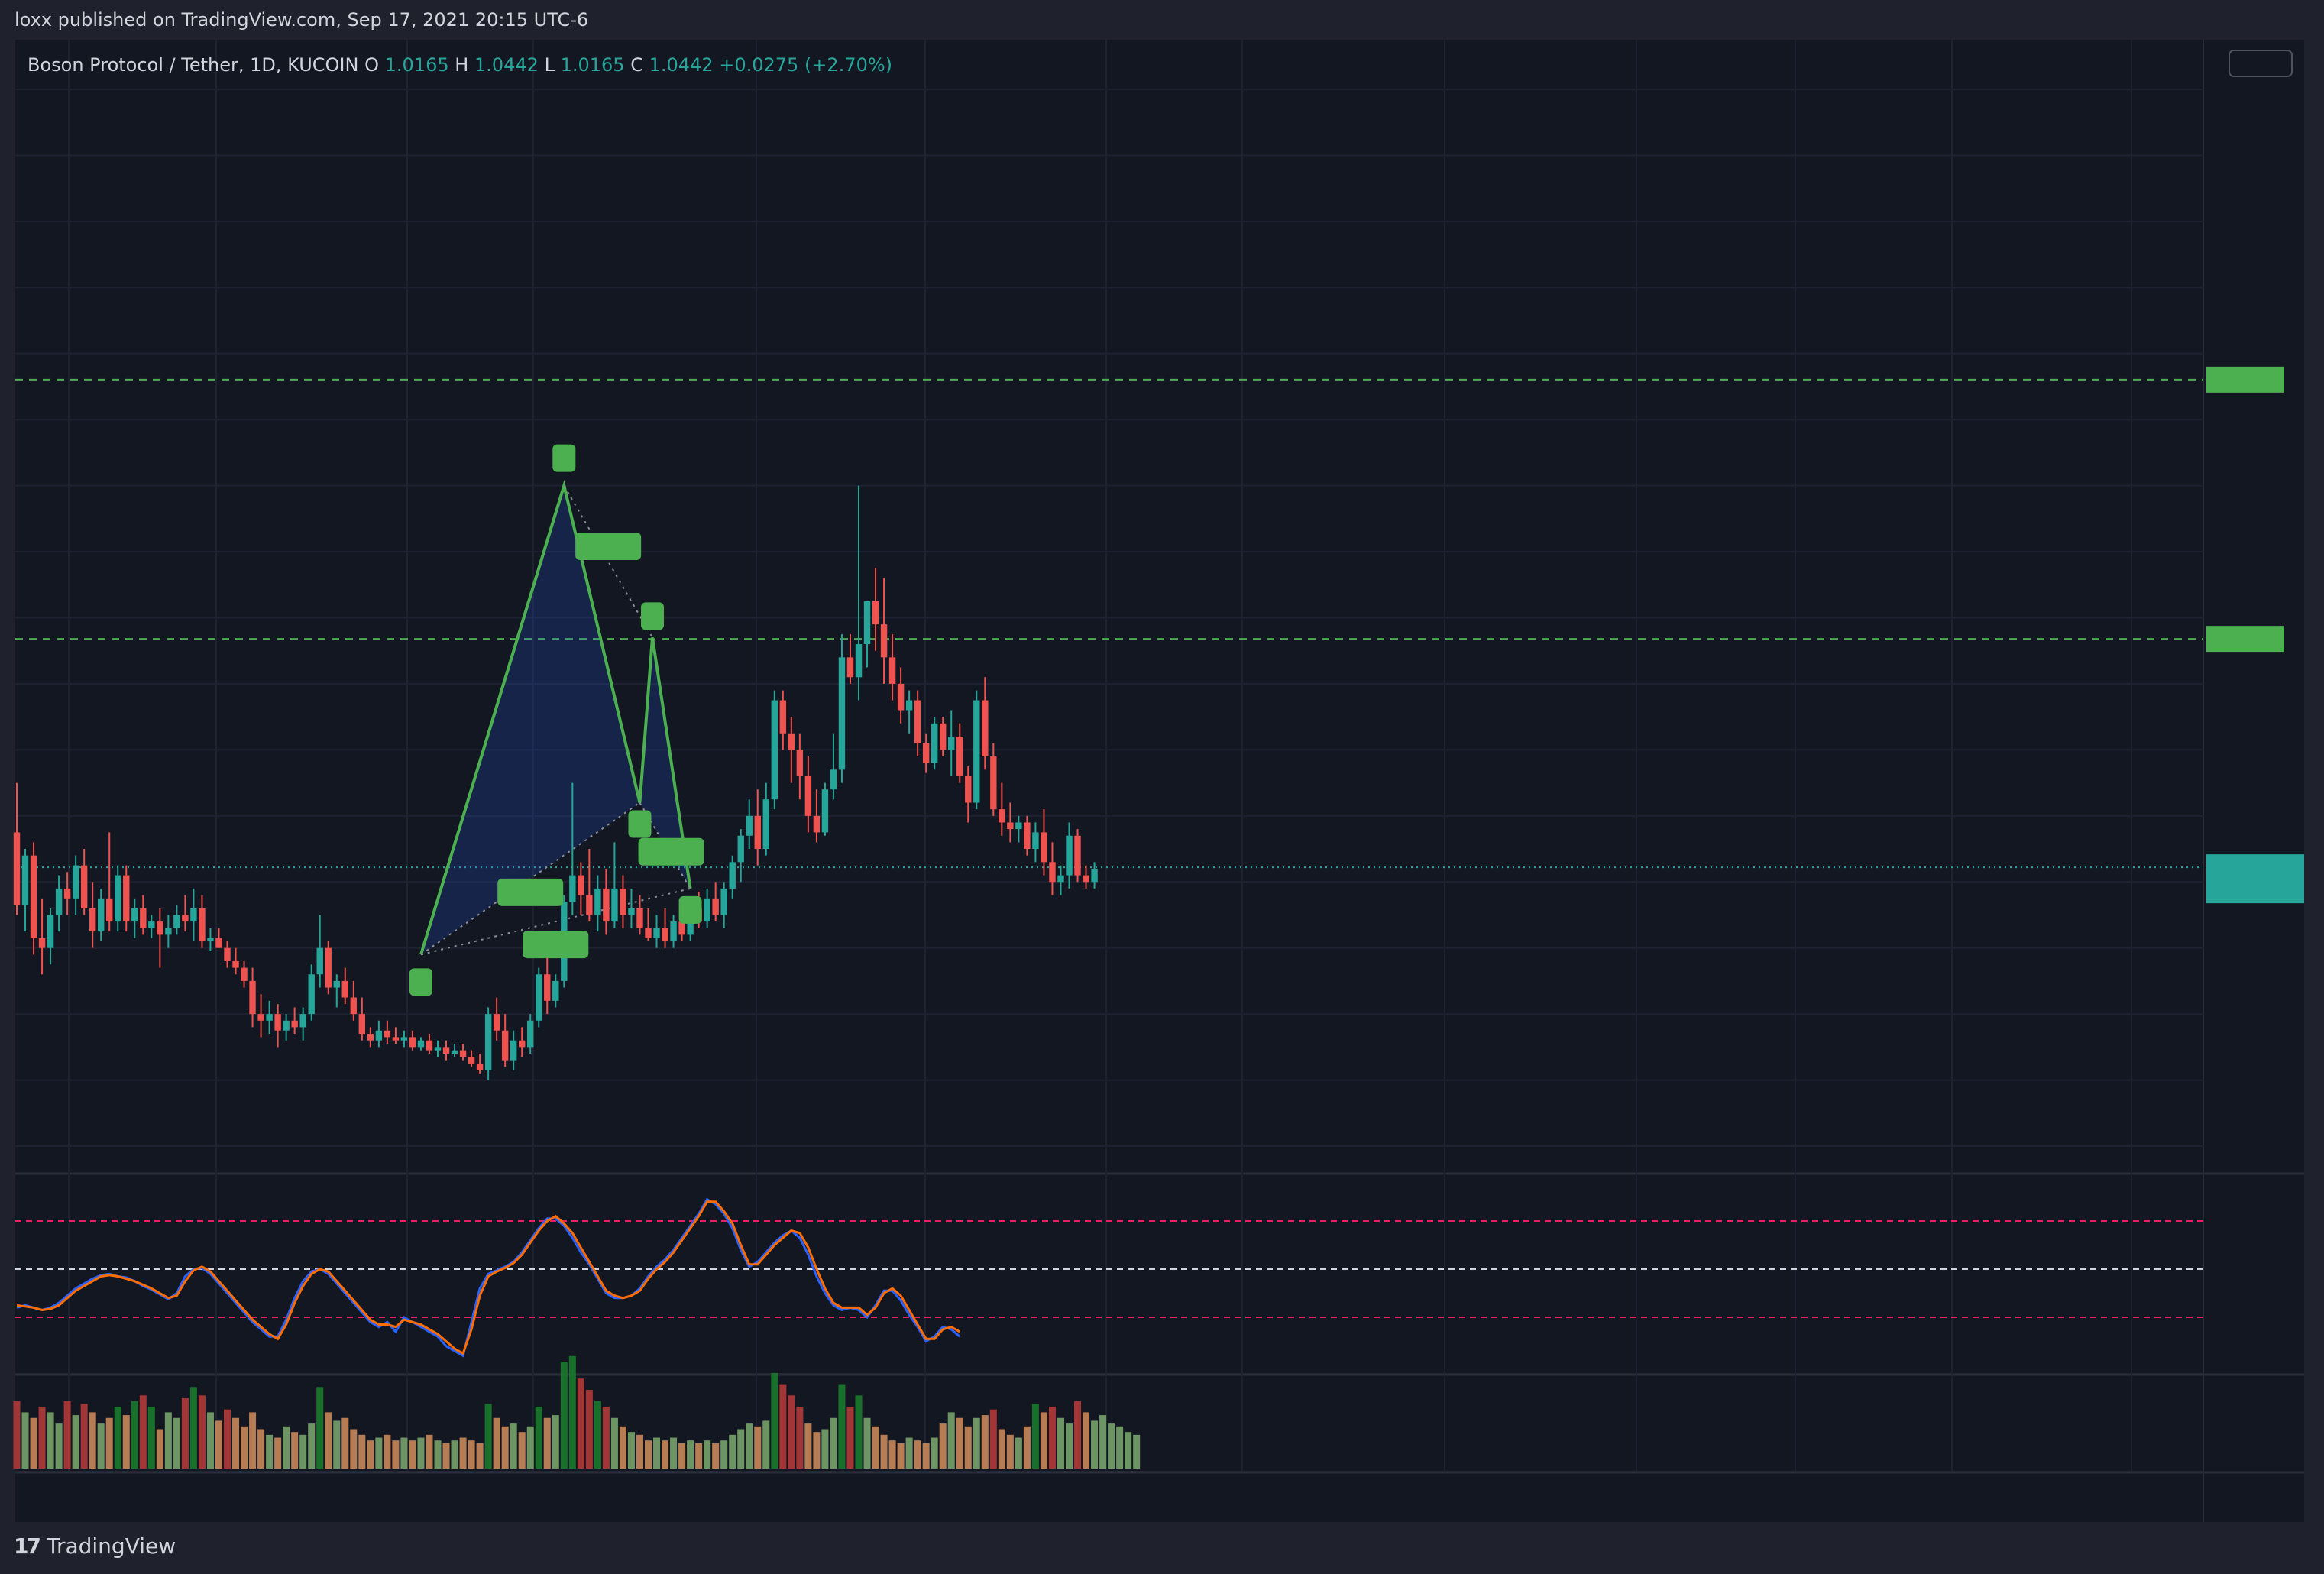  I want to click on open-label: O, so click(371, 65).